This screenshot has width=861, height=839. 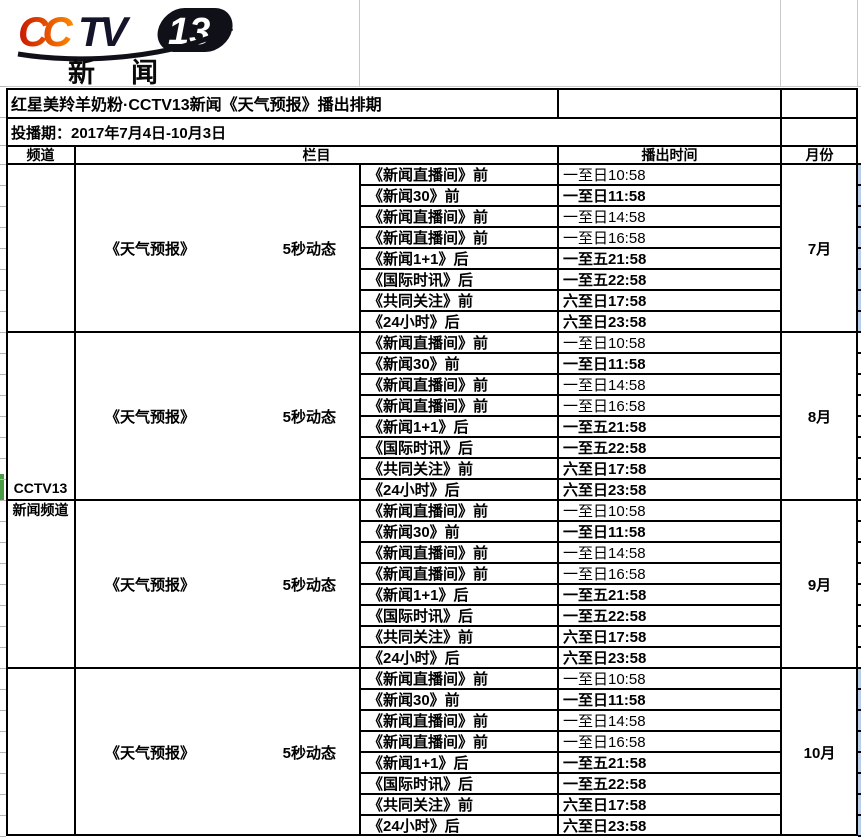 I want to click on month-cell: 7月, so click(x=819, y=249).